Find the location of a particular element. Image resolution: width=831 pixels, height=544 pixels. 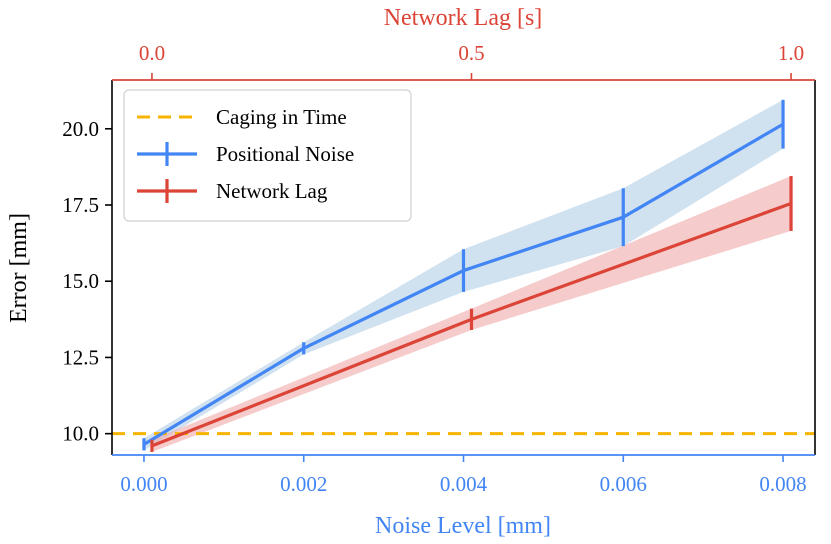

x2-tick-label: 1.0 is located at coordinates (791, 53).